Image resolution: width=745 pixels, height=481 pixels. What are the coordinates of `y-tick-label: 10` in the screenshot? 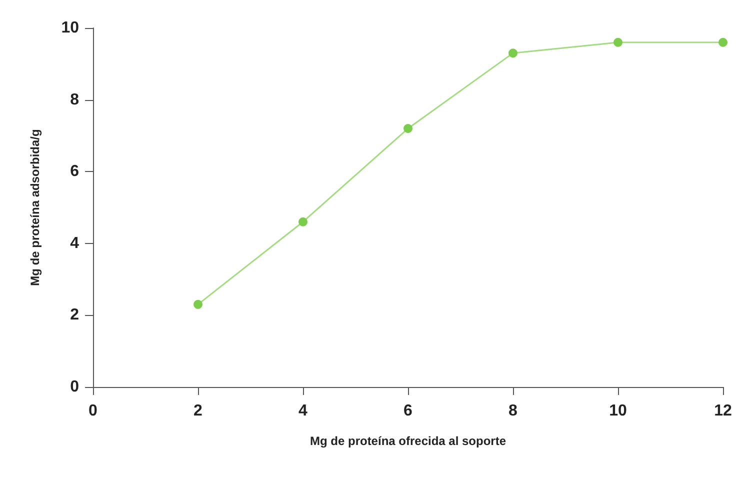 It's located at (70, 28).